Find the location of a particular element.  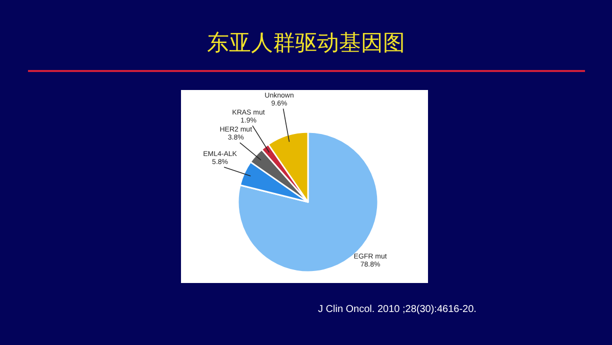

chart-title: 东亚人群驱动基因图 is located at coordinates (306, 43).